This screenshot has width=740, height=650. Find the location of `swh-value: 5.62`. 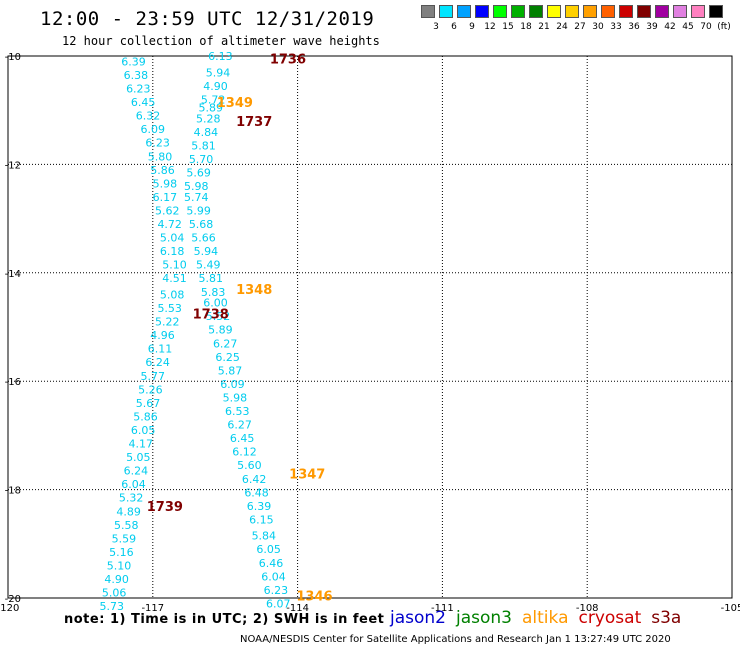

swh-value: 5.62 is located at coordinates (167, 210).